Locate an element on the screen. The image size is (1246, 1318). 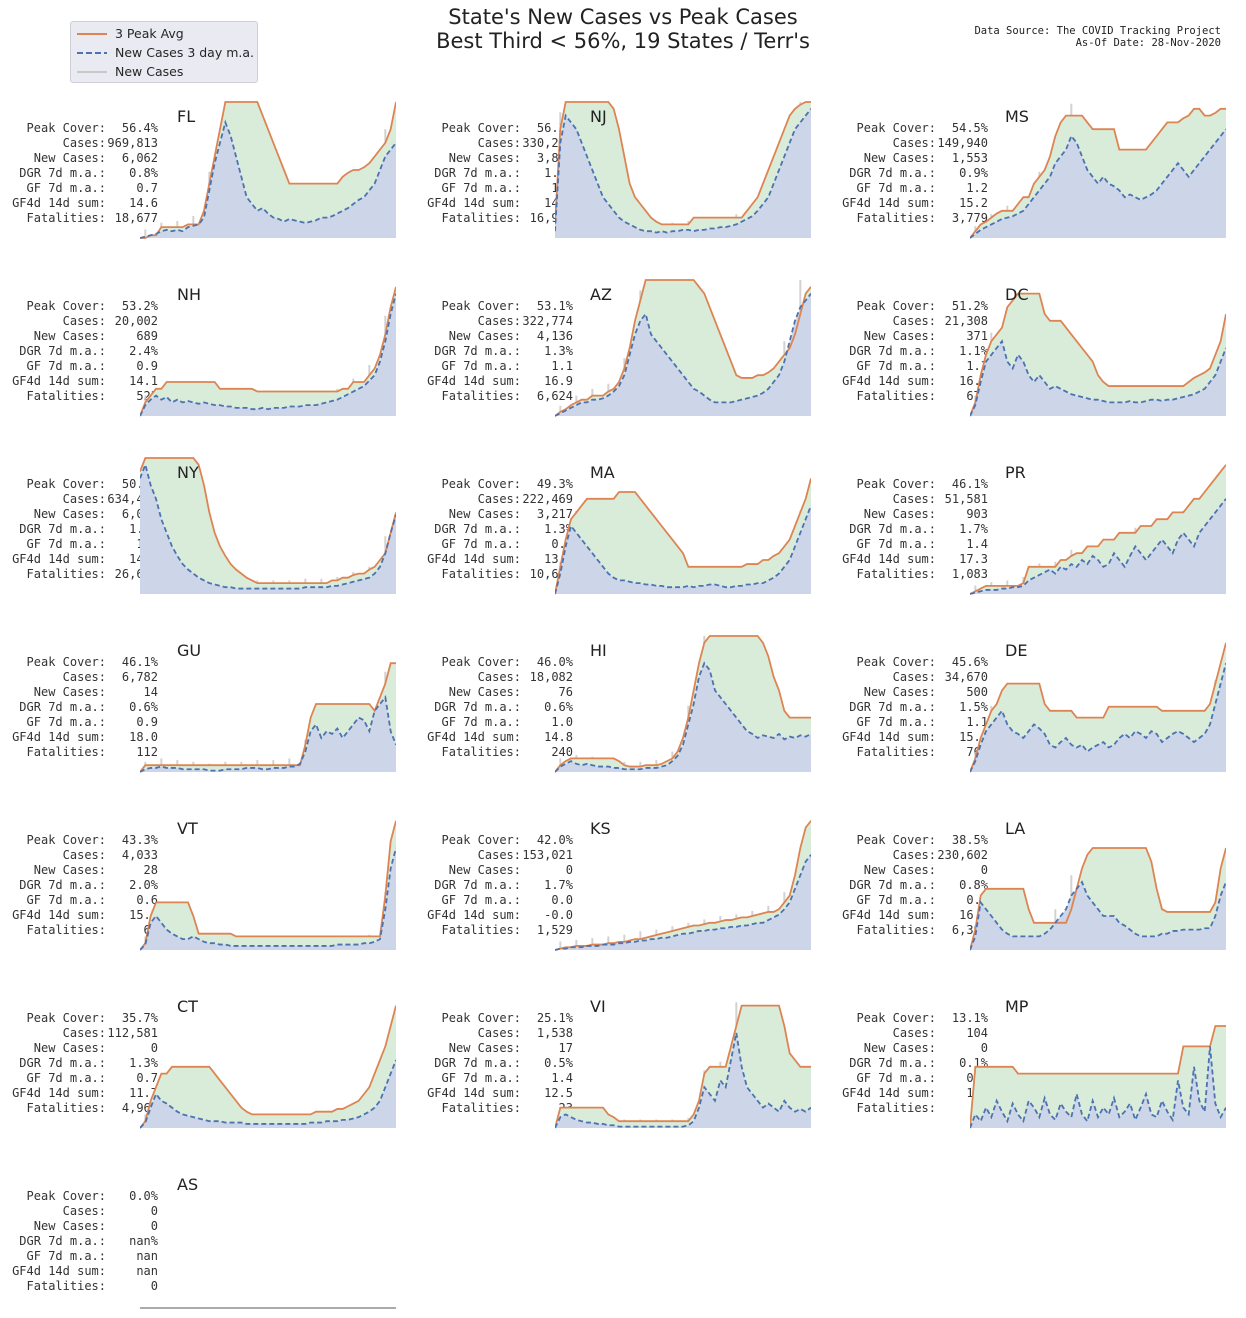
stat-row: Fatalities:763 is located at coordinates (910, 752).